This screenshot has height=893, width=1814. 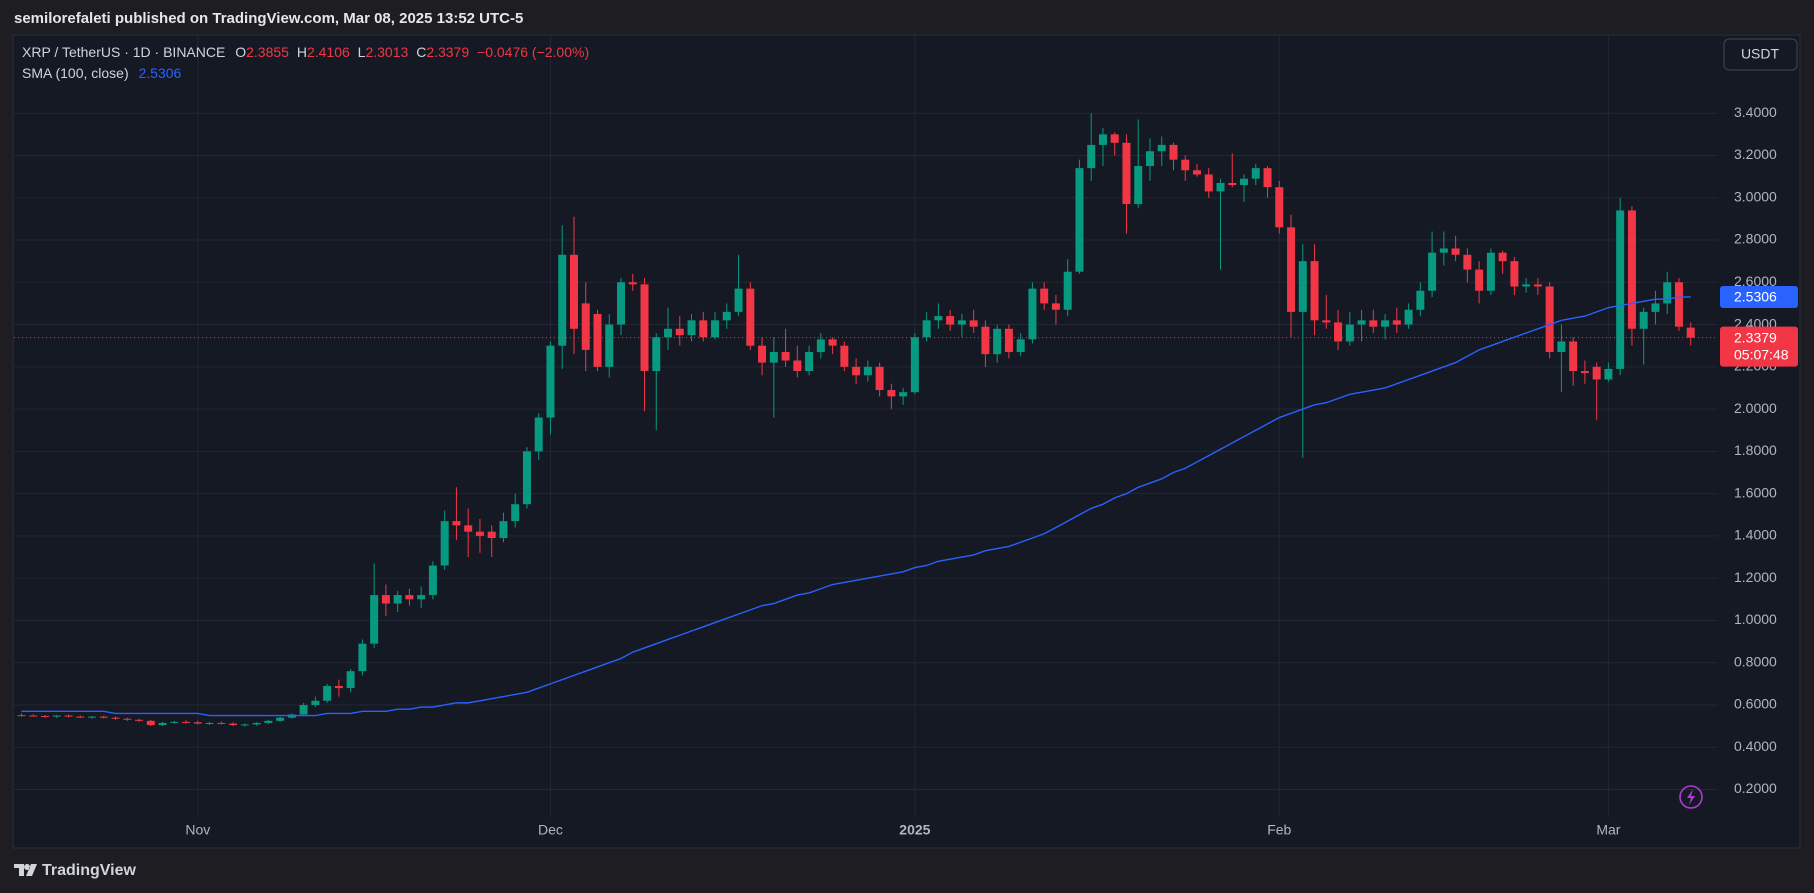 I want to click on last-price-tag, so click(x=1759, y=346).